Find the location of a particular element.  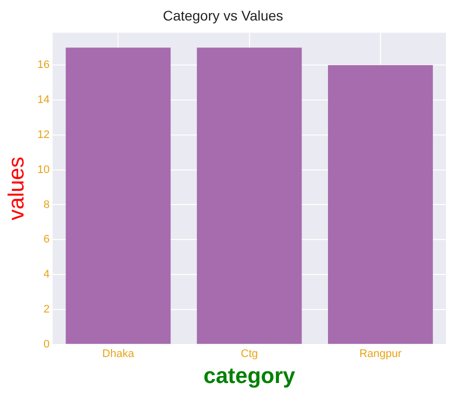

y-tick-label: 2 is located at coordinates (47, 310).